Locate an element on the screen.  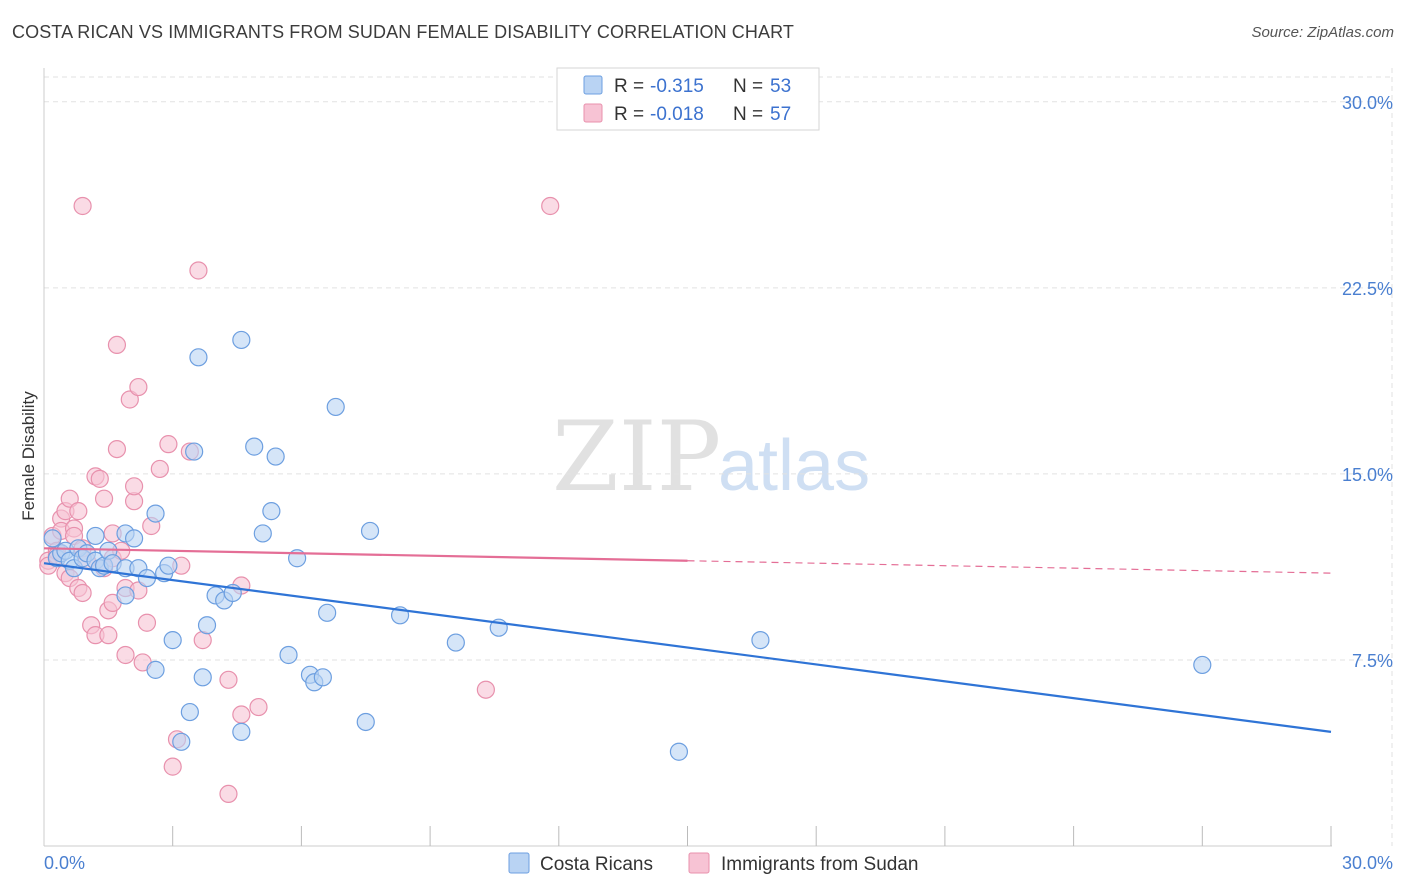
x-tick-marks is located at coordinates (752, 836).